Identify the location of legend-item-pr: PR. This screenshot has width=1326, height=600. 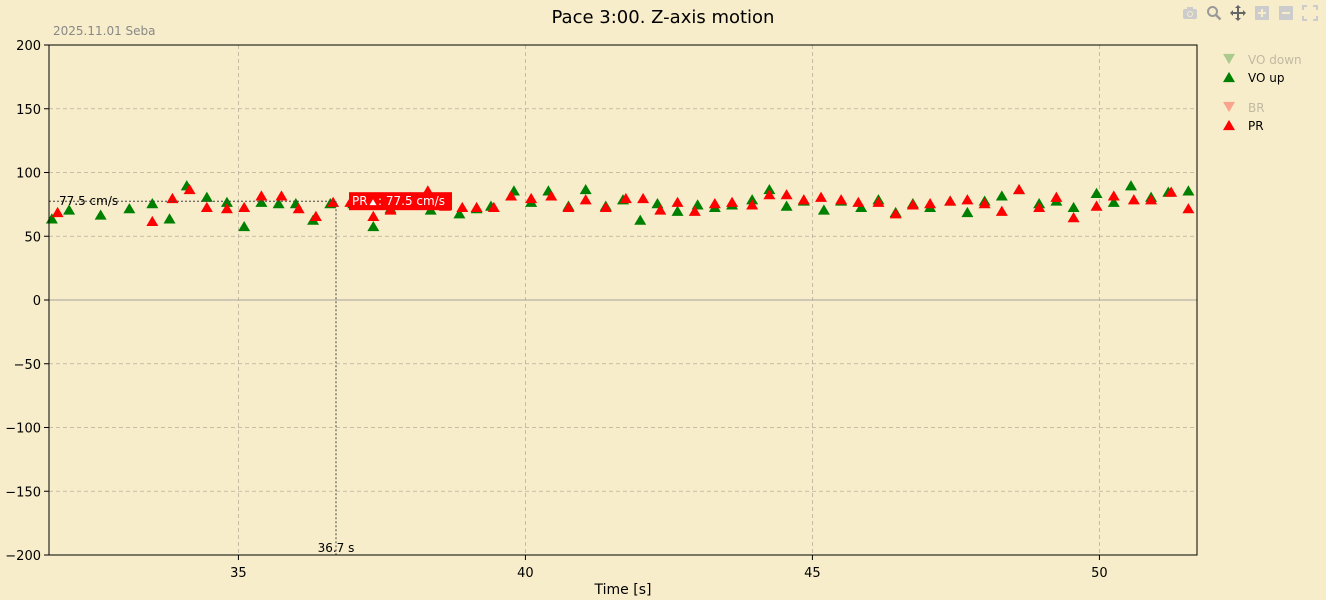
(1243, 126).